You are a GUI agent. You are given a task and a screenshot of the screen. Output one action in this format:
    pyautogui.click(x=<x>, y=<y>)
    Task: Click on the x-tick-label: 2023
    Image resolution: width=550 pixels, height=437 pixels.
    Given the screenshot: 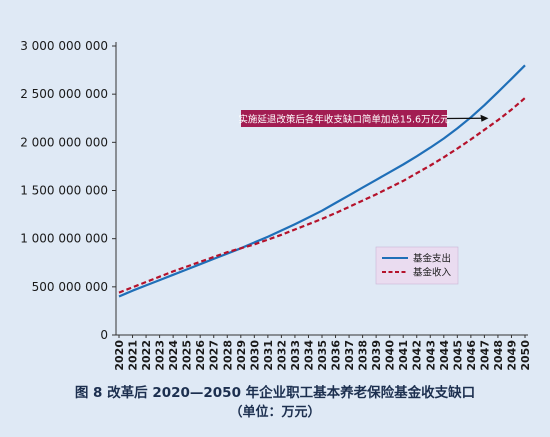 What is the action you would take?
    pyautogui.click(x=160, y=355)
    